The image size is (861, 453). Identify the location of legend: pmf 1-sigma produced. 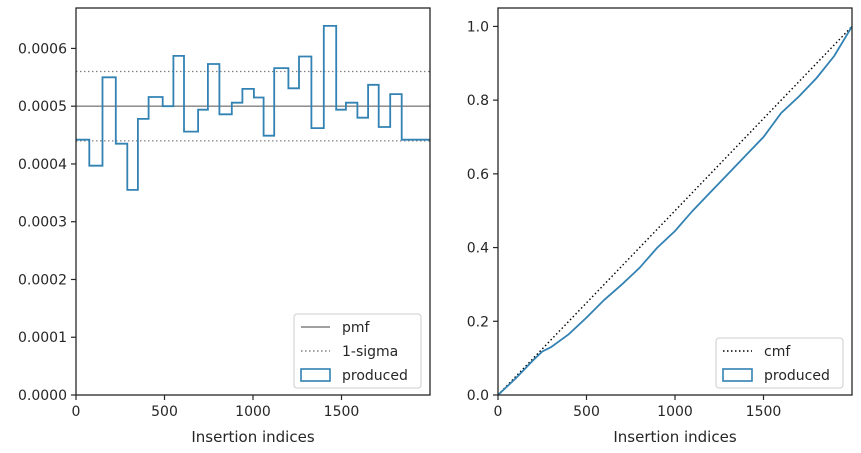
(357, 351).